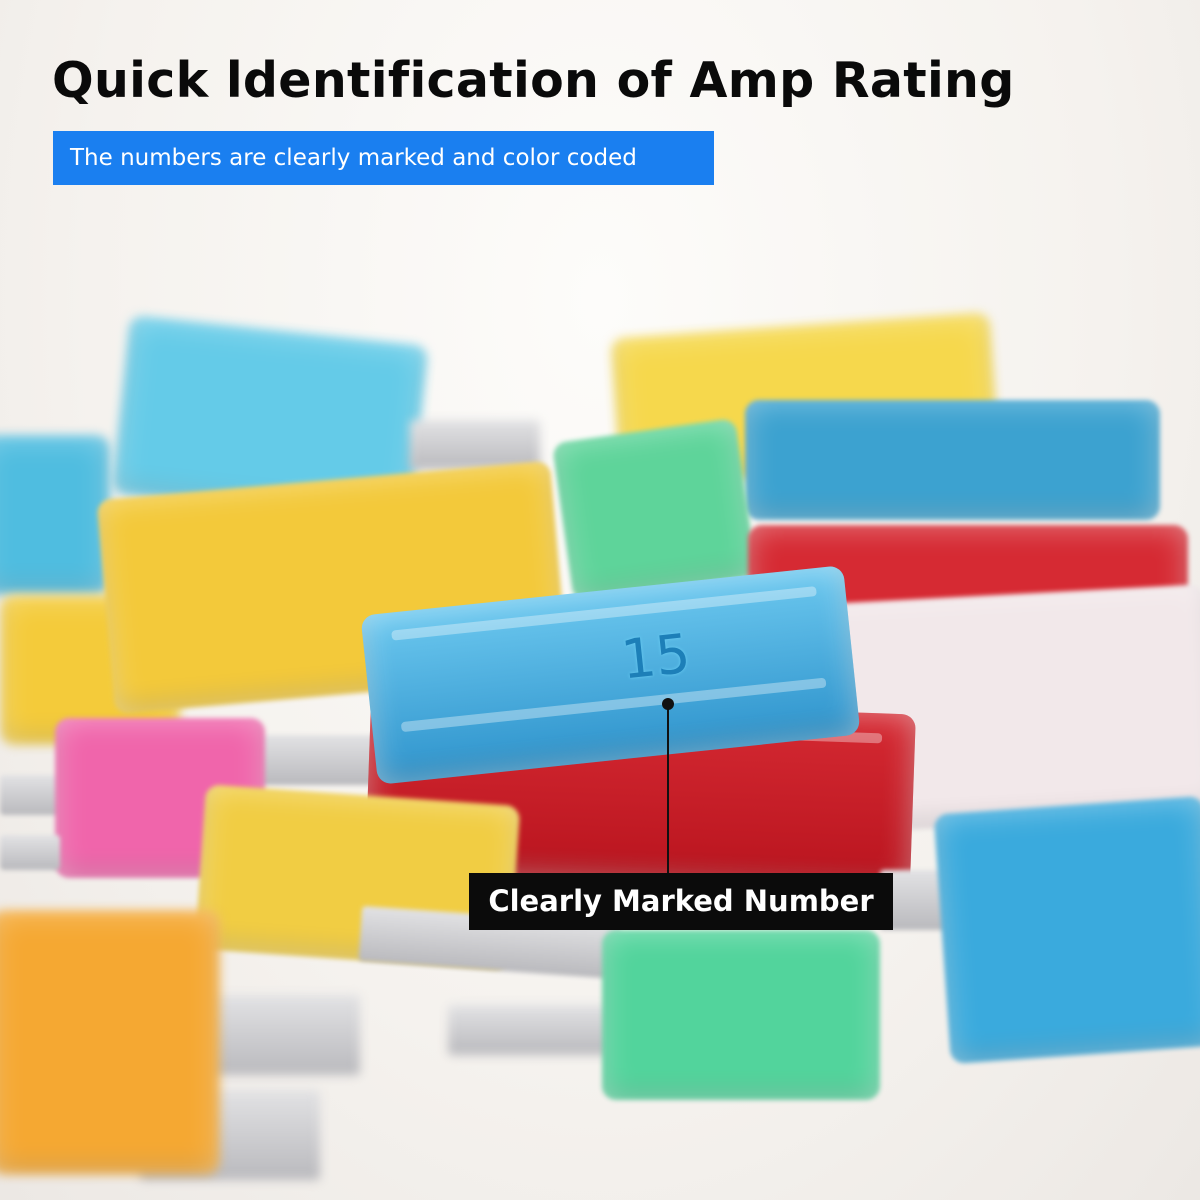 Image resolution: width=1200 pixels, height=1200 pixels. Describe the element at coordinates (110, 1042) in the screenshot. I see `fuse-orange` at that location.